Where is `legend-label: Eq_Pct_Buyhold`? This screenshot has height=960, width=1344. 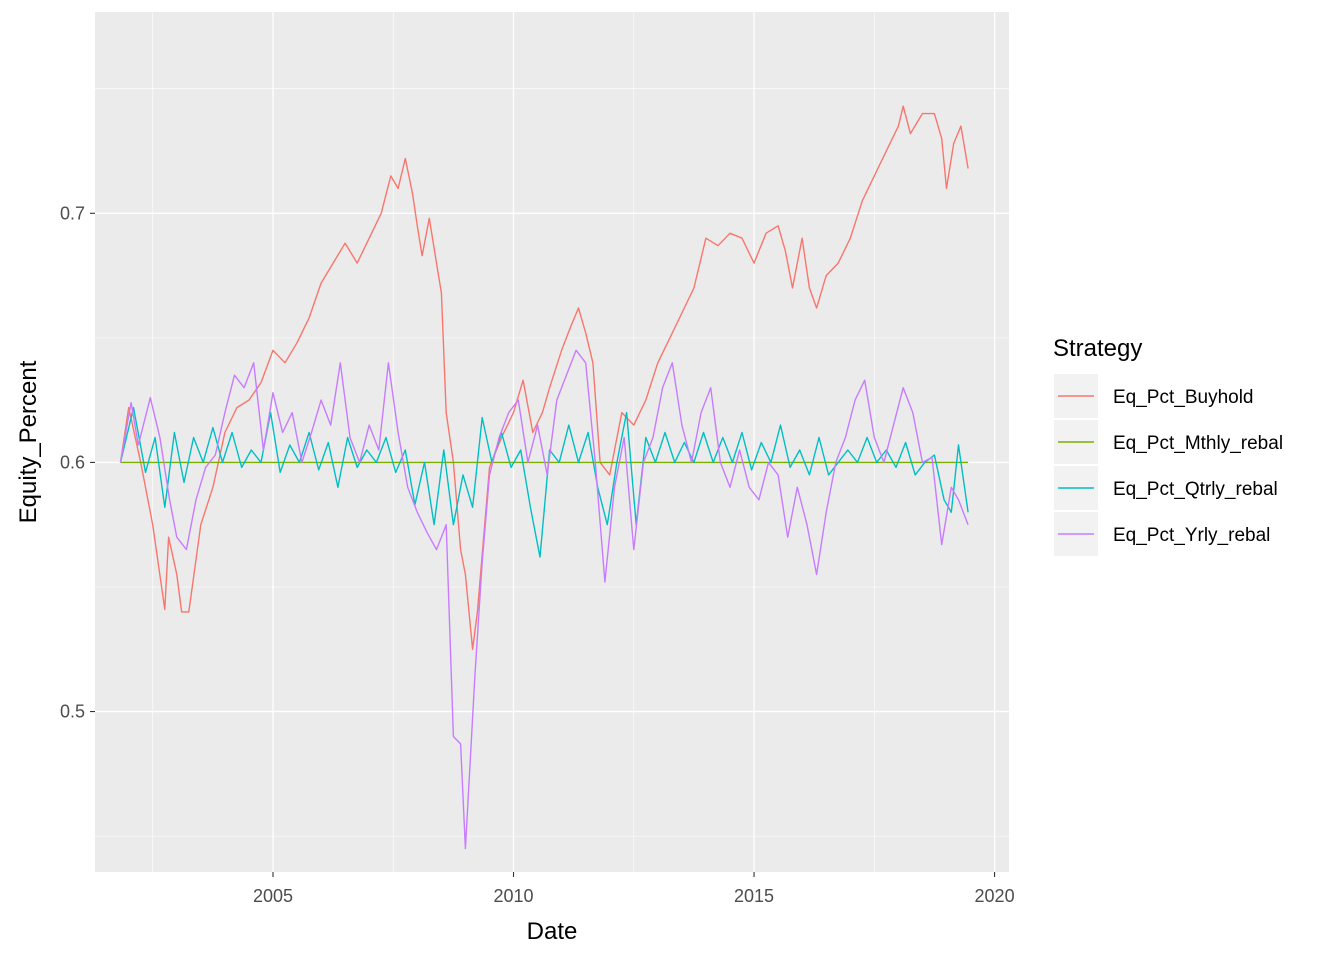 legend-label: Eq_Pct_Buyhold is located at coordinates (1183, 397).